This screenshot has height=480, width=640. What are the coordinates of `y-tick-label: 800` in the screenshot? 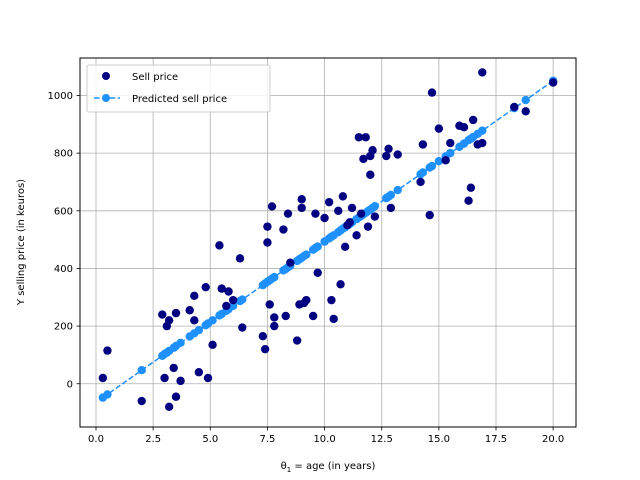 It's located at (63, 154).